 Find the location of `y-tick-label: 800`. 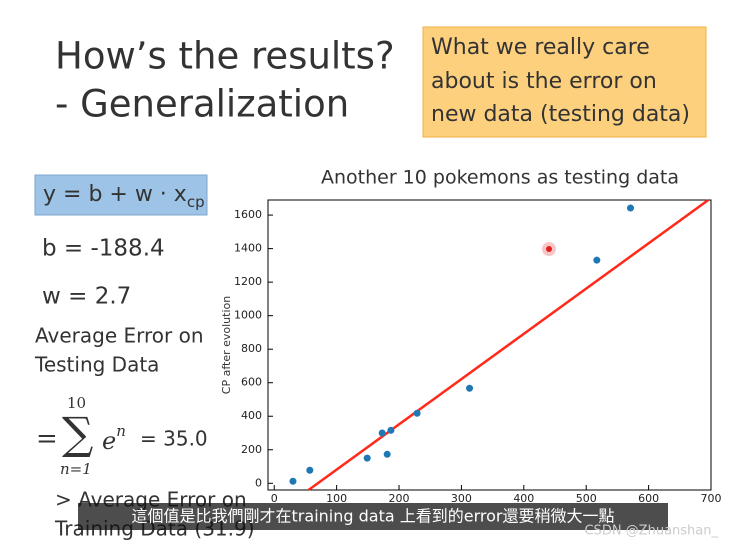

y-tick-label: 800 is located at coordinates (251, 348).